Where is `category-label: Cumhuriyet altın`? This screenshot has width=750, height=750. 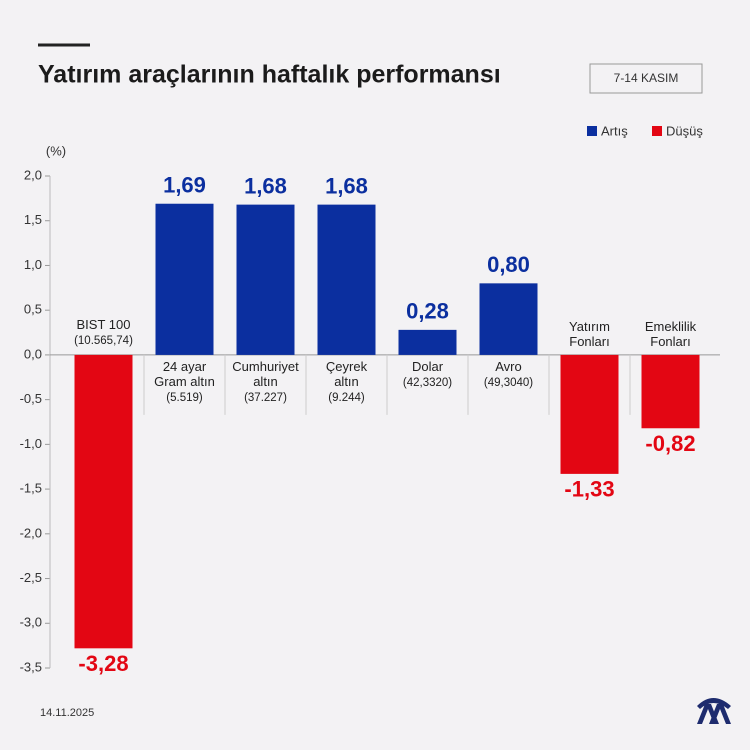 category-label: Cumhuriyet altın is located at coordinates (265, 373).